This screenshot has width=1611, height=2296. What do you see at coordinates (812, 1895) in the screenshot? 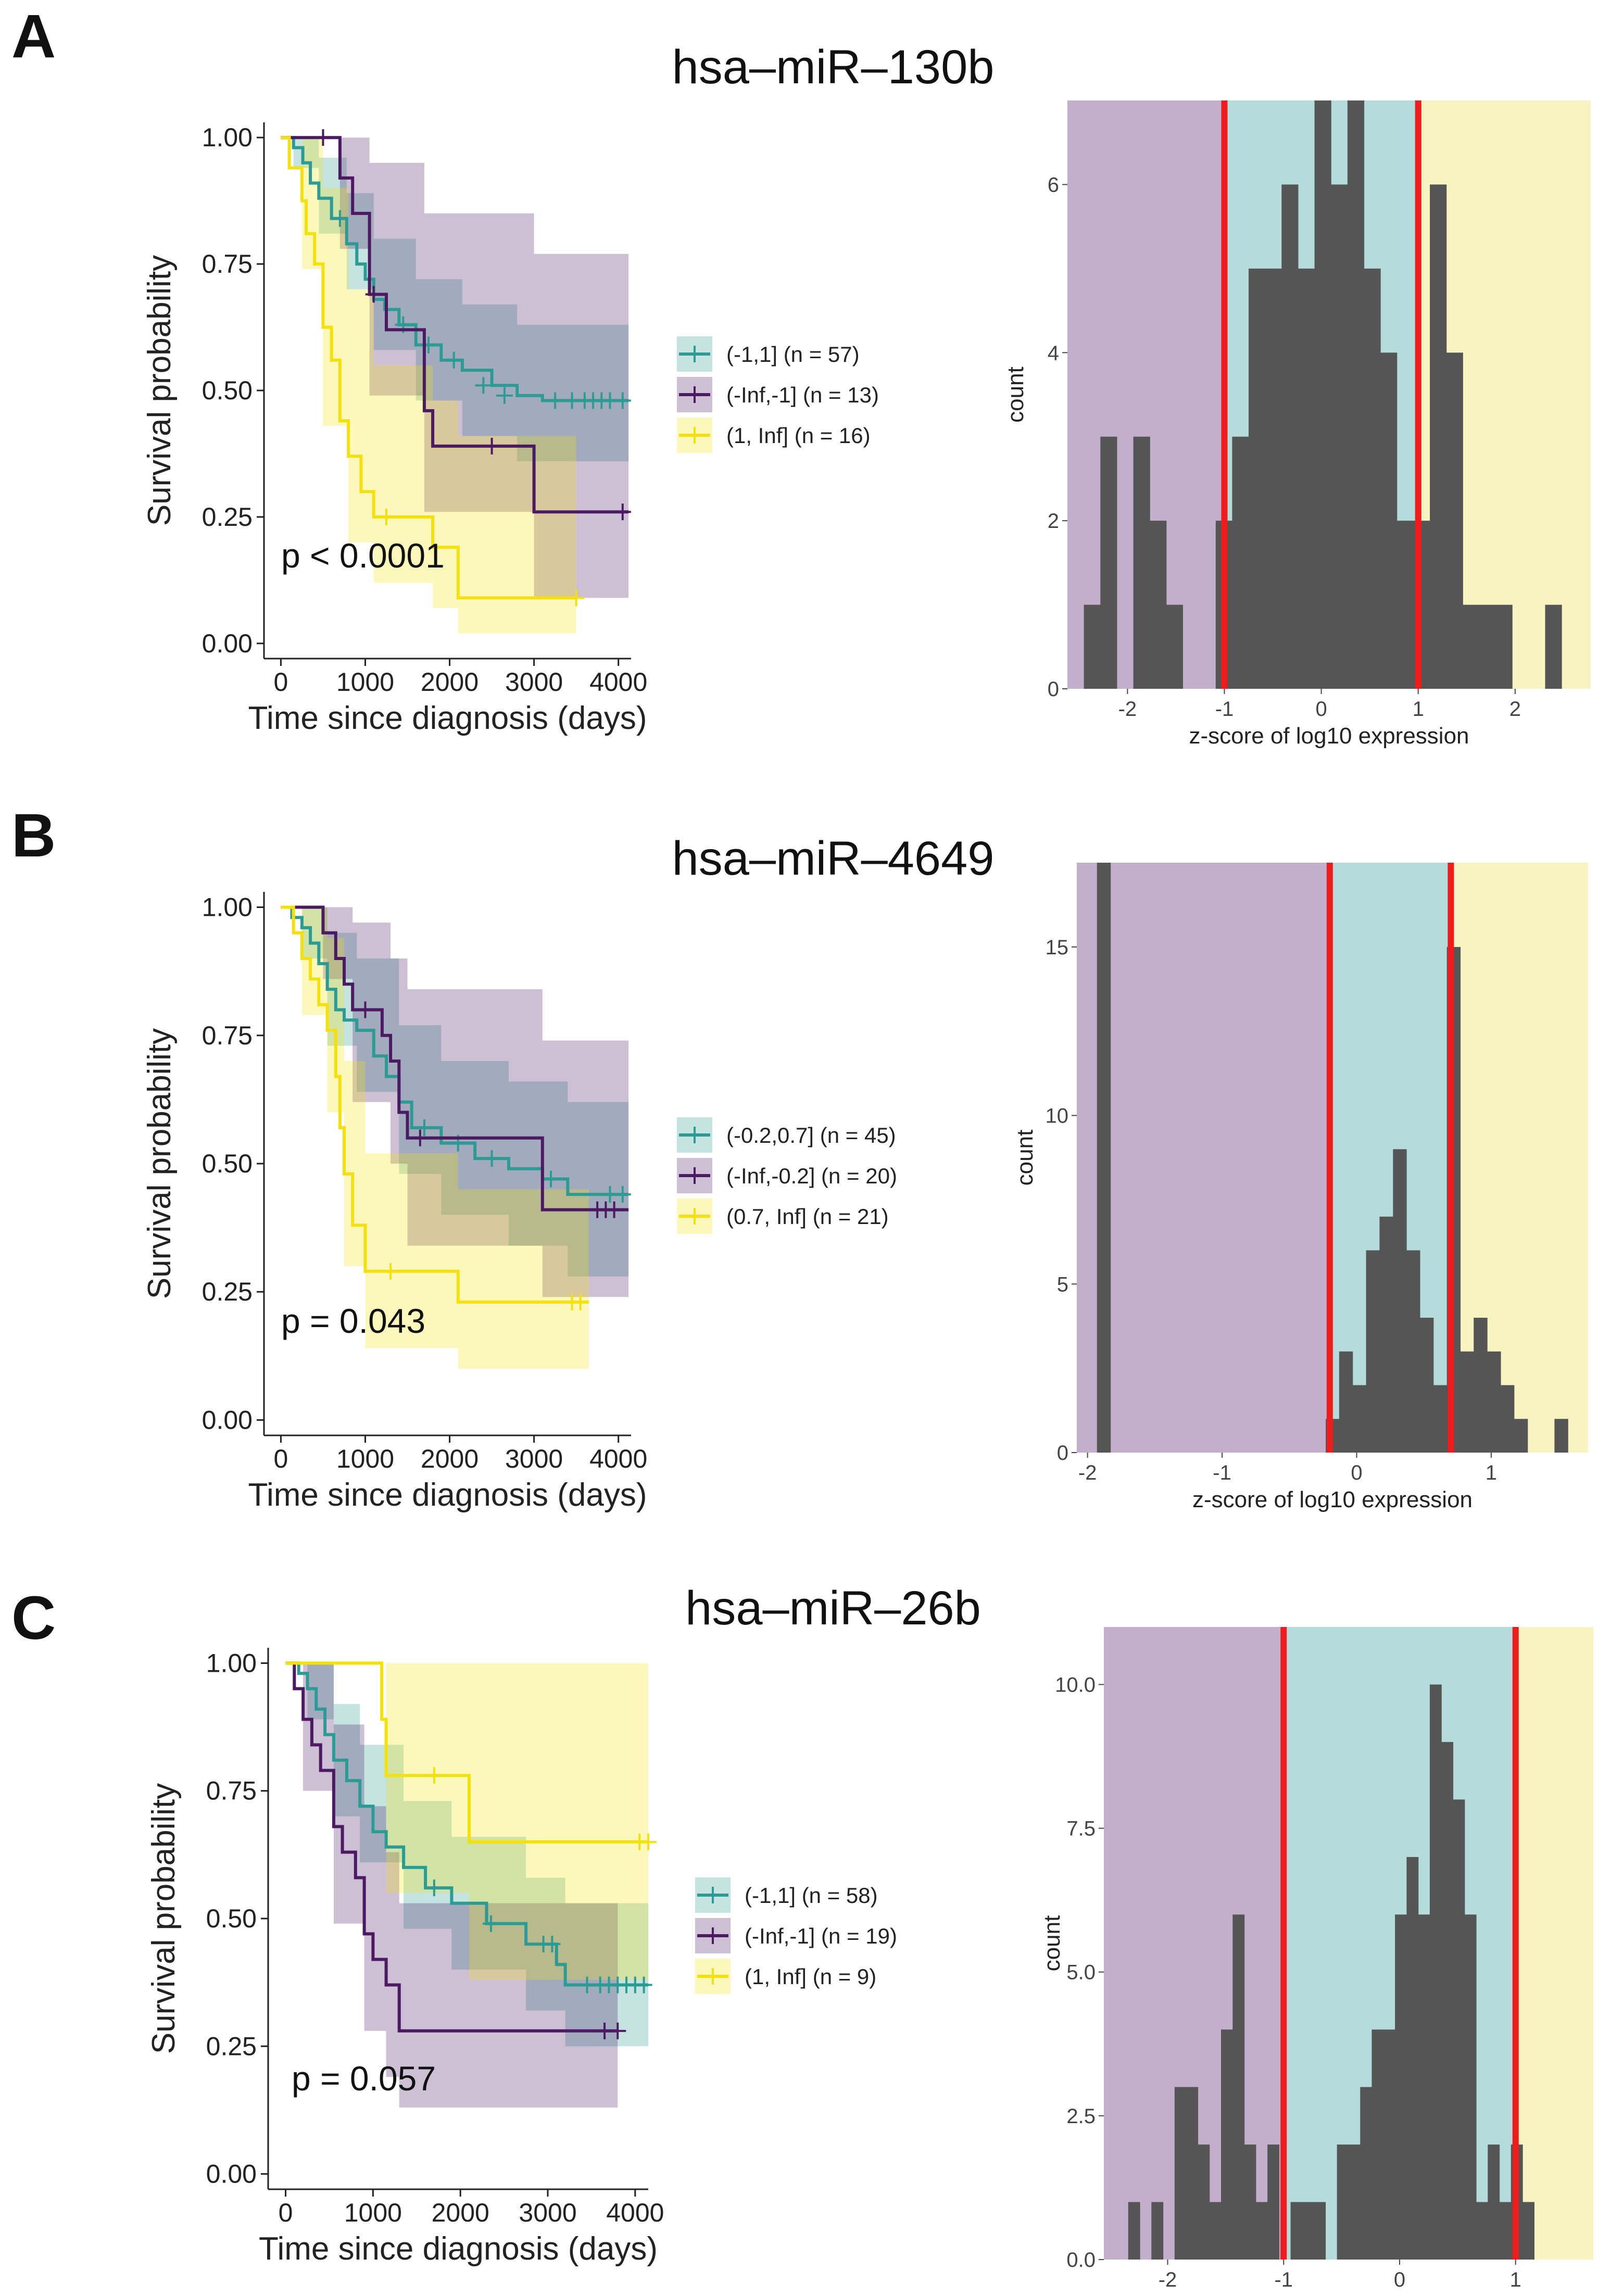
I see `legend-label-teal: (-1,1] (n = 58)` at bounding box center [812, 1895].